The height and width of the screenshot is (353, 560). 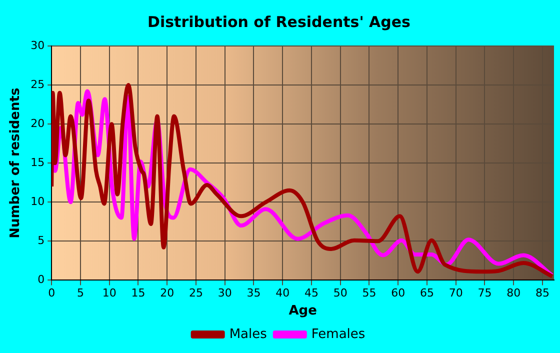 I want to click on x-axis-title: Age, so click(x=303, y=311).